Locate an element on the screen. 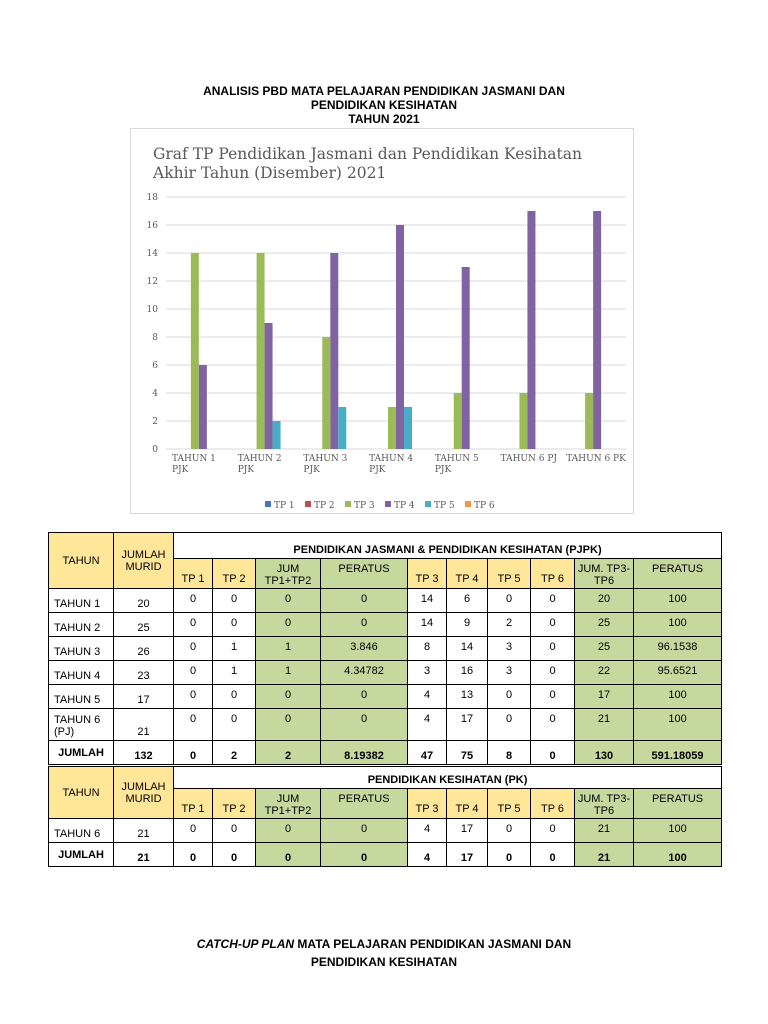 The image size is (768, 1024). header-tahun: TAHUN is located at coordinates (81, 792).